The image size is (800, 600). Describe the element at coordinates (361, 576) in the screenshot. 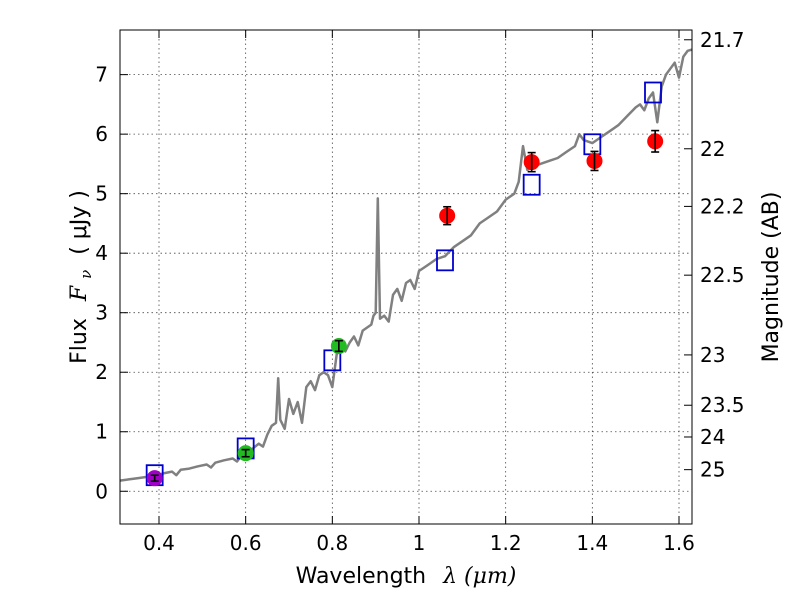

I see `x-axis-title-prefix: Wavelength` at that location.